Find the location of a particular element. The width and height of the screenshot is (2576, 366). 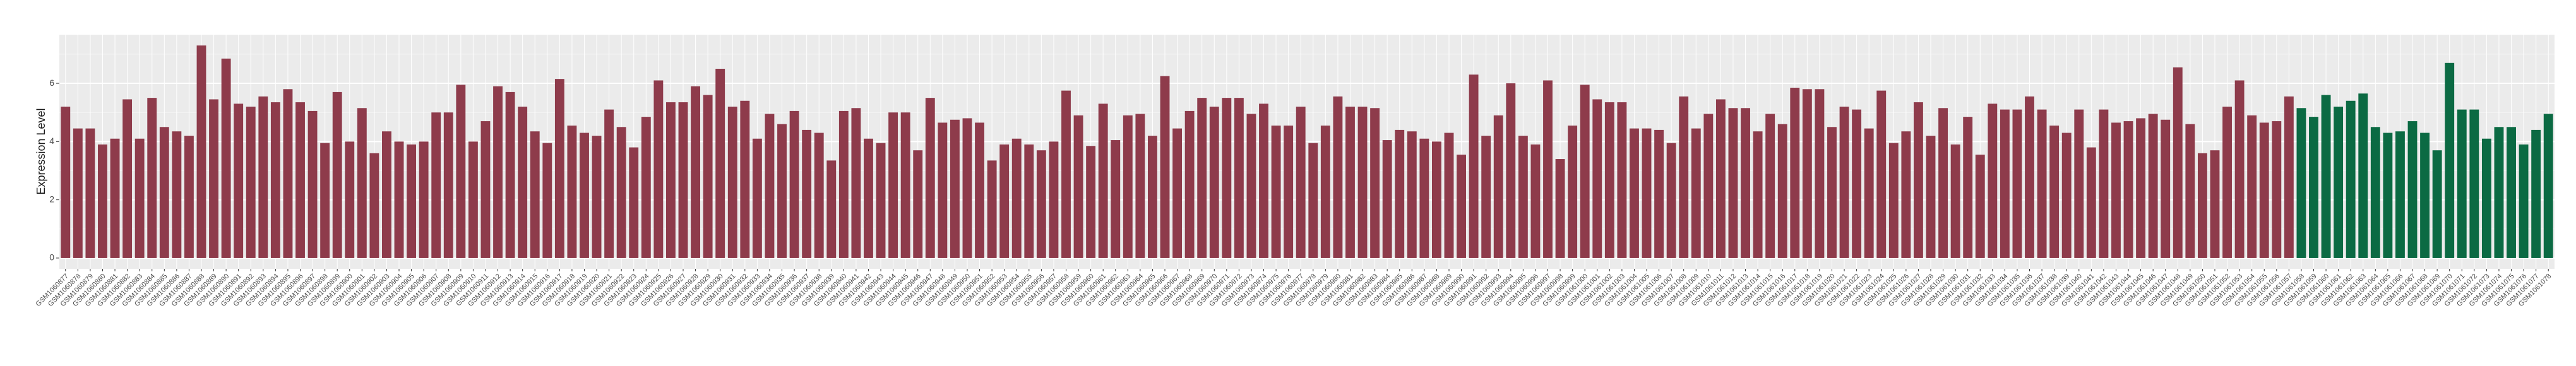

y-tick-label: 6 is located at coordinates (51, 83).